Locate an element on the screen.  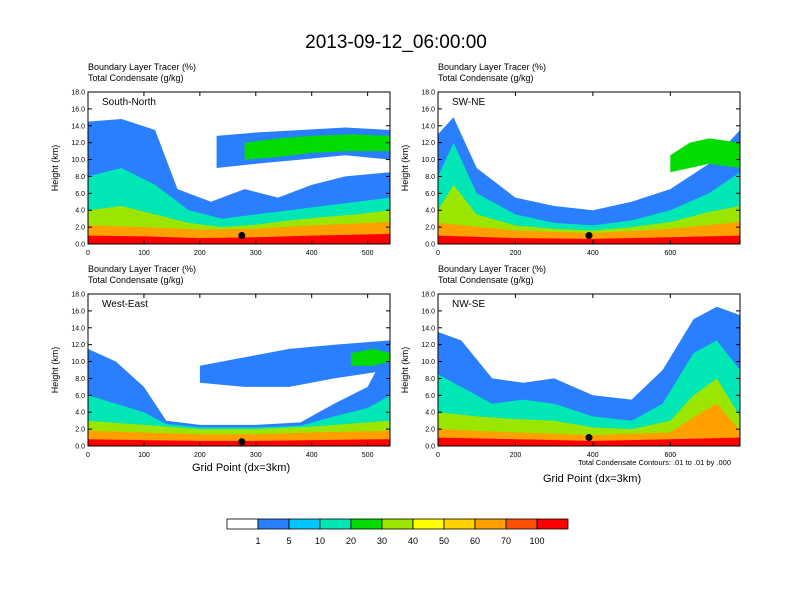
figure-title: 2013-09-12_06:00:00 is located at coordinates (396, 42).